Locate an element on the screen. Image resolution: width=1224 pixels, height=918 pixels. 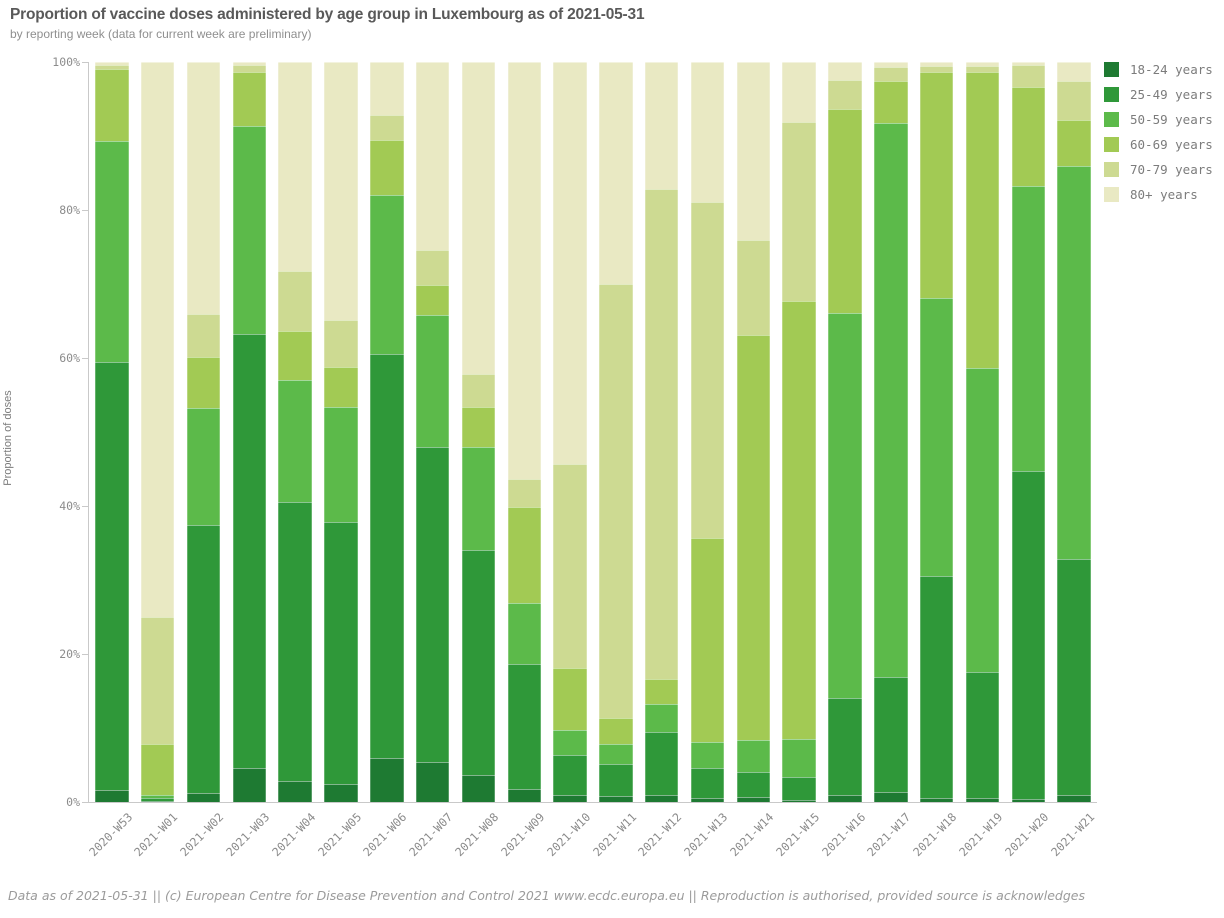
bar-2021-W09 is located at coordinates (524, 432).